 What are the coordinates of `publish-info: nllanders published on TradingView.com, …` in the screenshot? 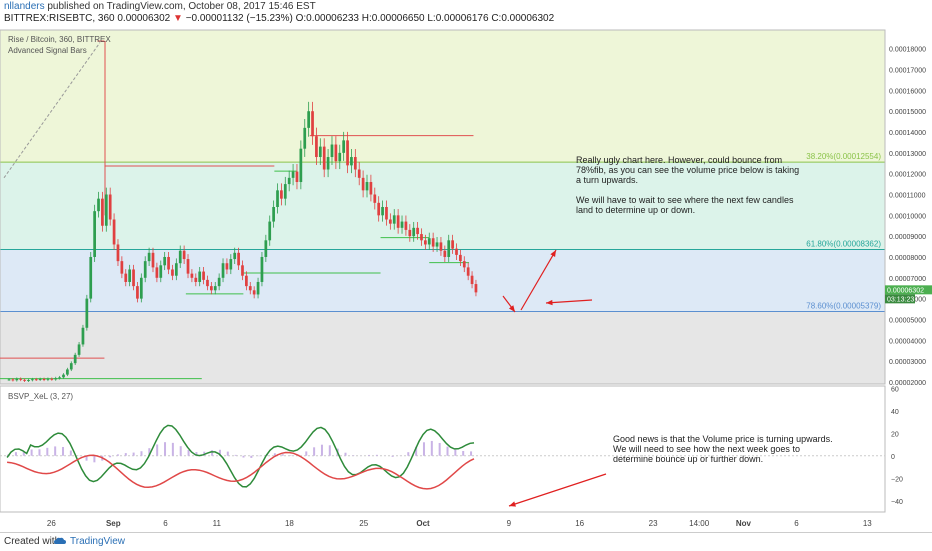 It's located at (160, 6).